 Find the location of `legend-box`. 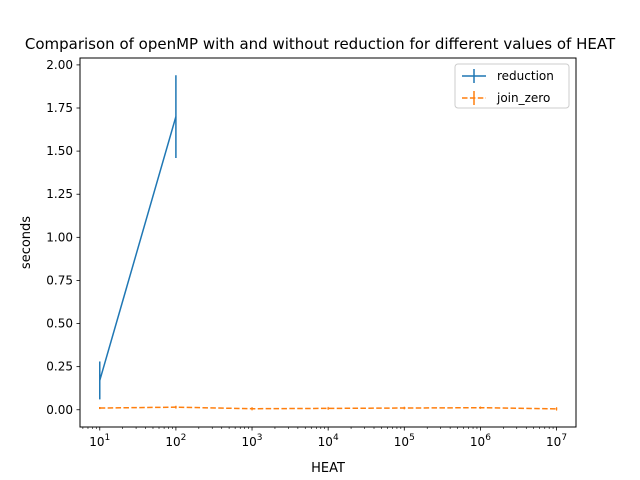

legend-box is located at coordinates (512, 86).